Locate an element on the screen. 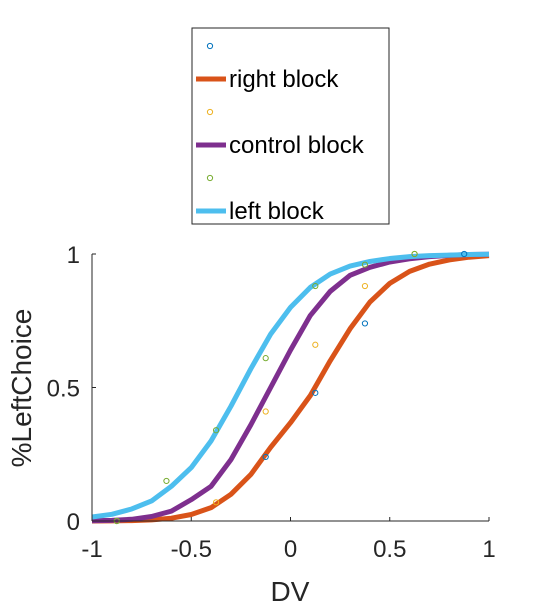 The height and width of the screenshot is (610, 541). y-tick-label: 0.5 is located at coordinates (63, 389).